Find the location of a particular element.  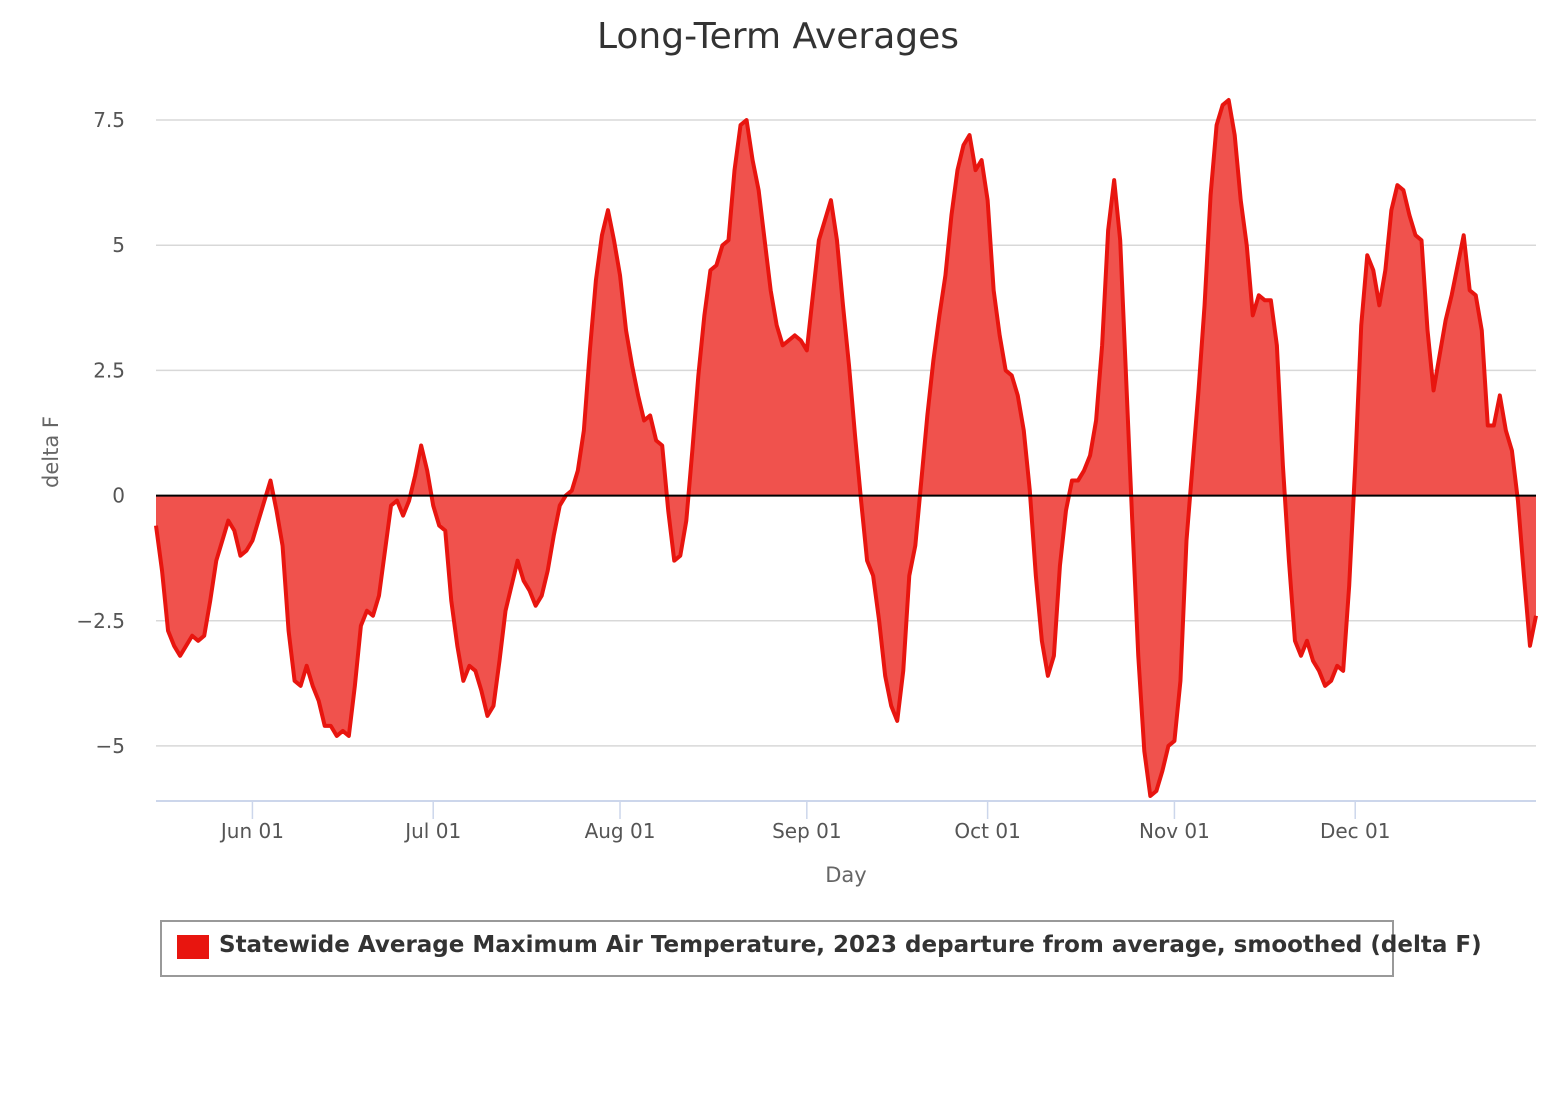

y-axis-title: delta F is located at coordinates (51, 452).